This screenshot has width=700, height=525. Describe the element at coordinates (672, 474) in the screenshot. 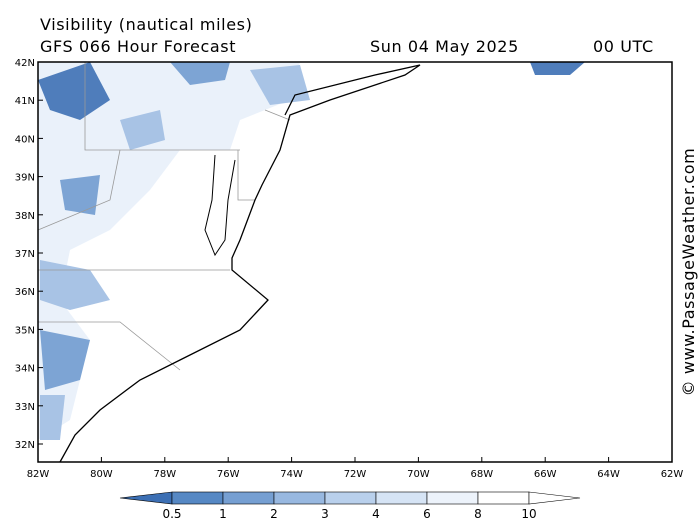

I see `lon-label: 62W` at that location.